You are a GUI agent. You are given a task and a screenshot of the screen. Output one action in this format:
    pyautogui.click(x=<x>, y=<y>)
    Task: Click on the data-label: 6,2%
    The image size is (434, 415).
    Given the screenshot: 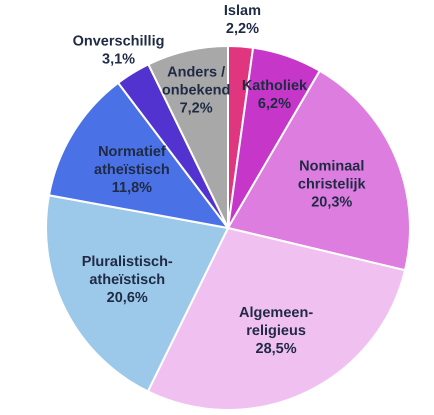 What is the action you would take?
    pyautogui.click(x=275, y=104)
    